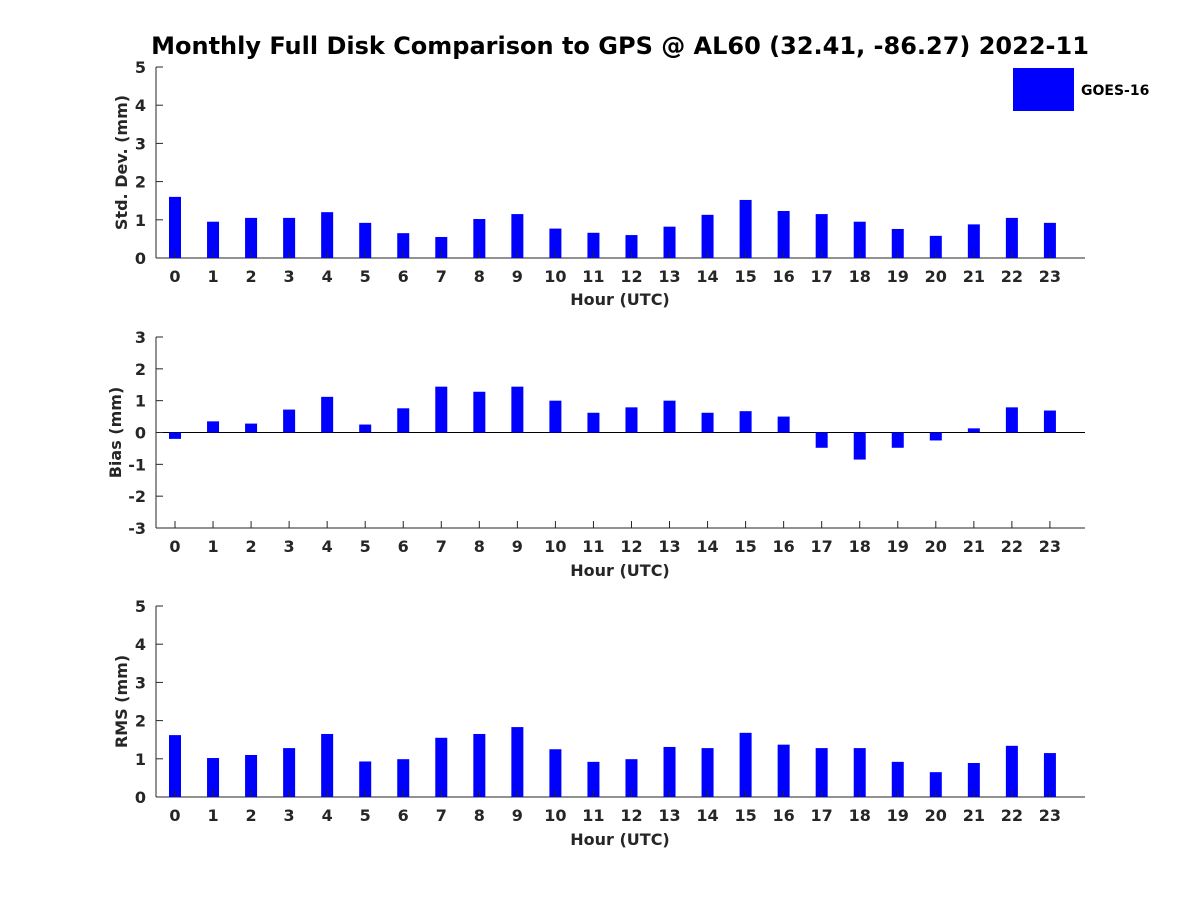  I want to click on bias-y-axis-label: Bias (mm), so click(115, 433).